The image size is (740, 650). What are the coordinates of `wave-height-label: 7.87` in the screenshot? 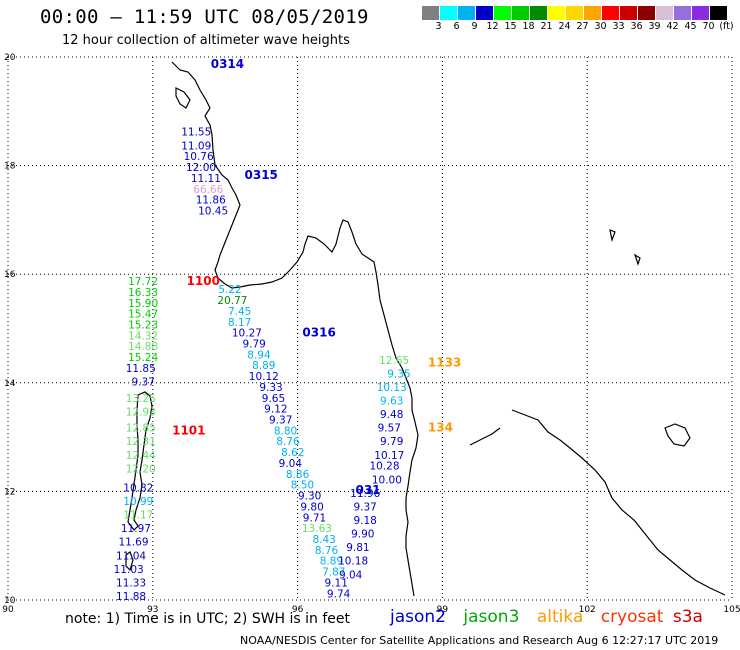 It's located at (333, 573).